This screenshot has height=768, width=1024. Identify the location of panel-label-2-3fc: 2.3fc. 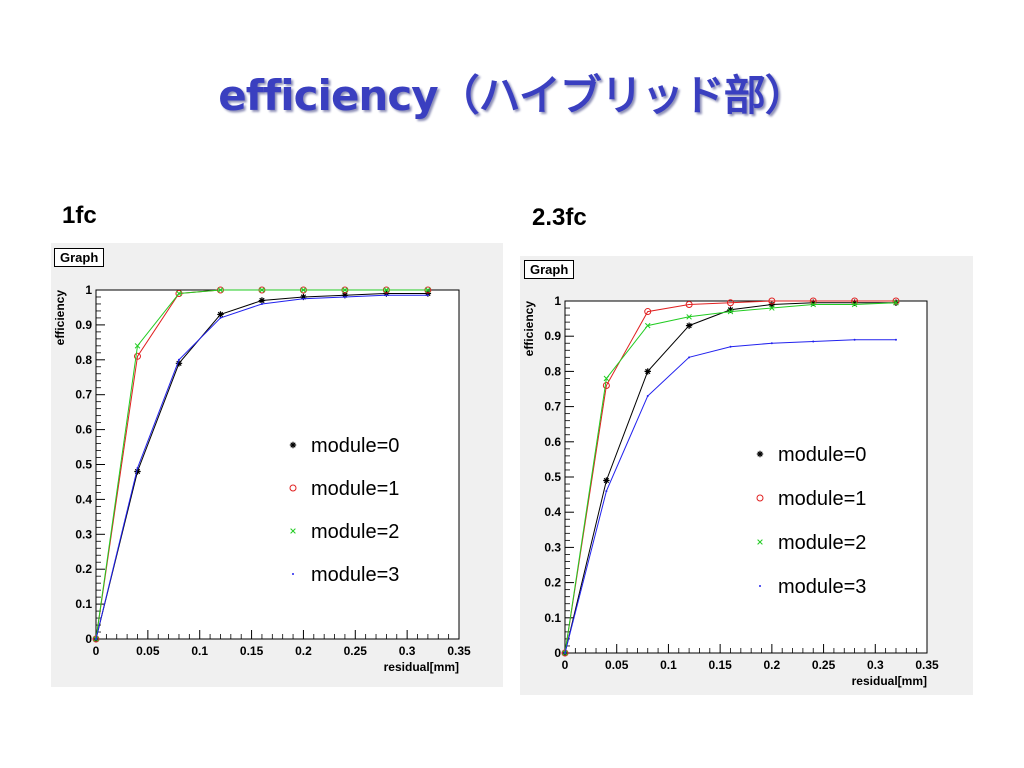
(559, 217).